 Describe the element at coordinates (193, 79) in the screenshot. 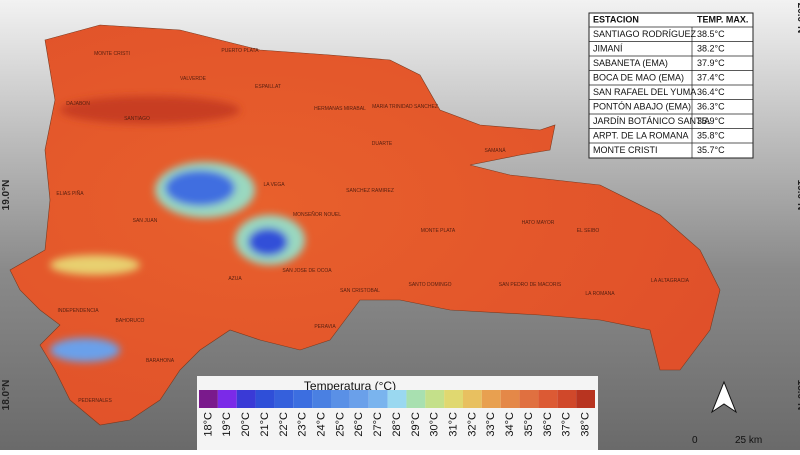

I see `region-label: VALVERDE` at that location.